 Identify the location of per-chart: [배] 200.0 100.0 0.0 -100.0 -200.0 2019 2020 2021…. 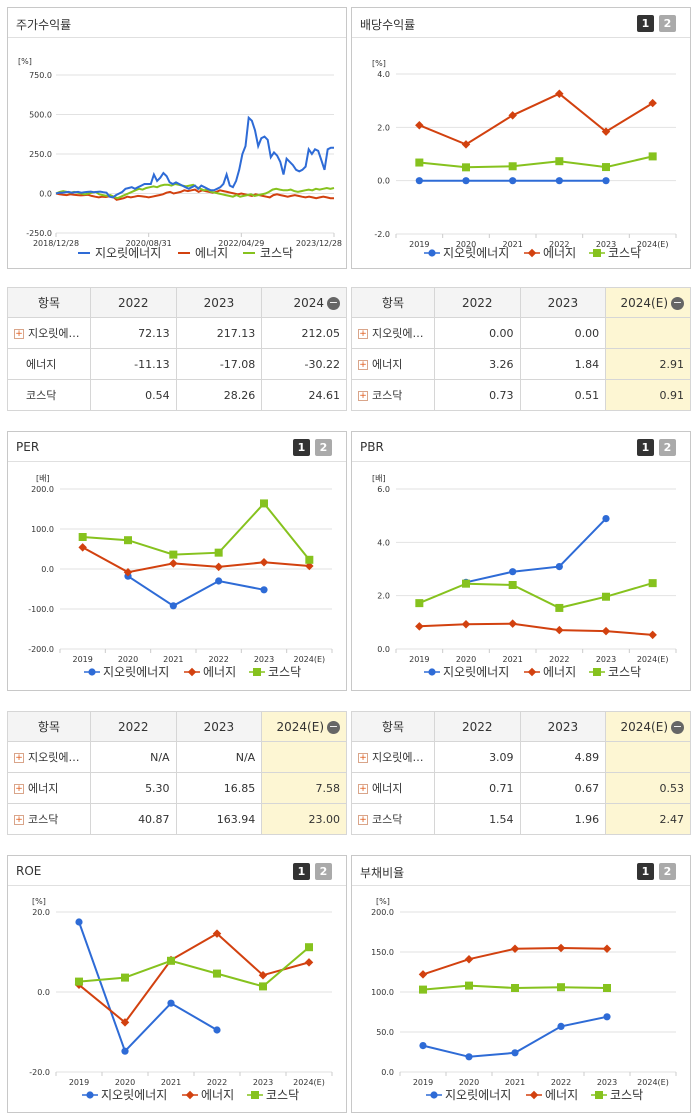
(180, 576).